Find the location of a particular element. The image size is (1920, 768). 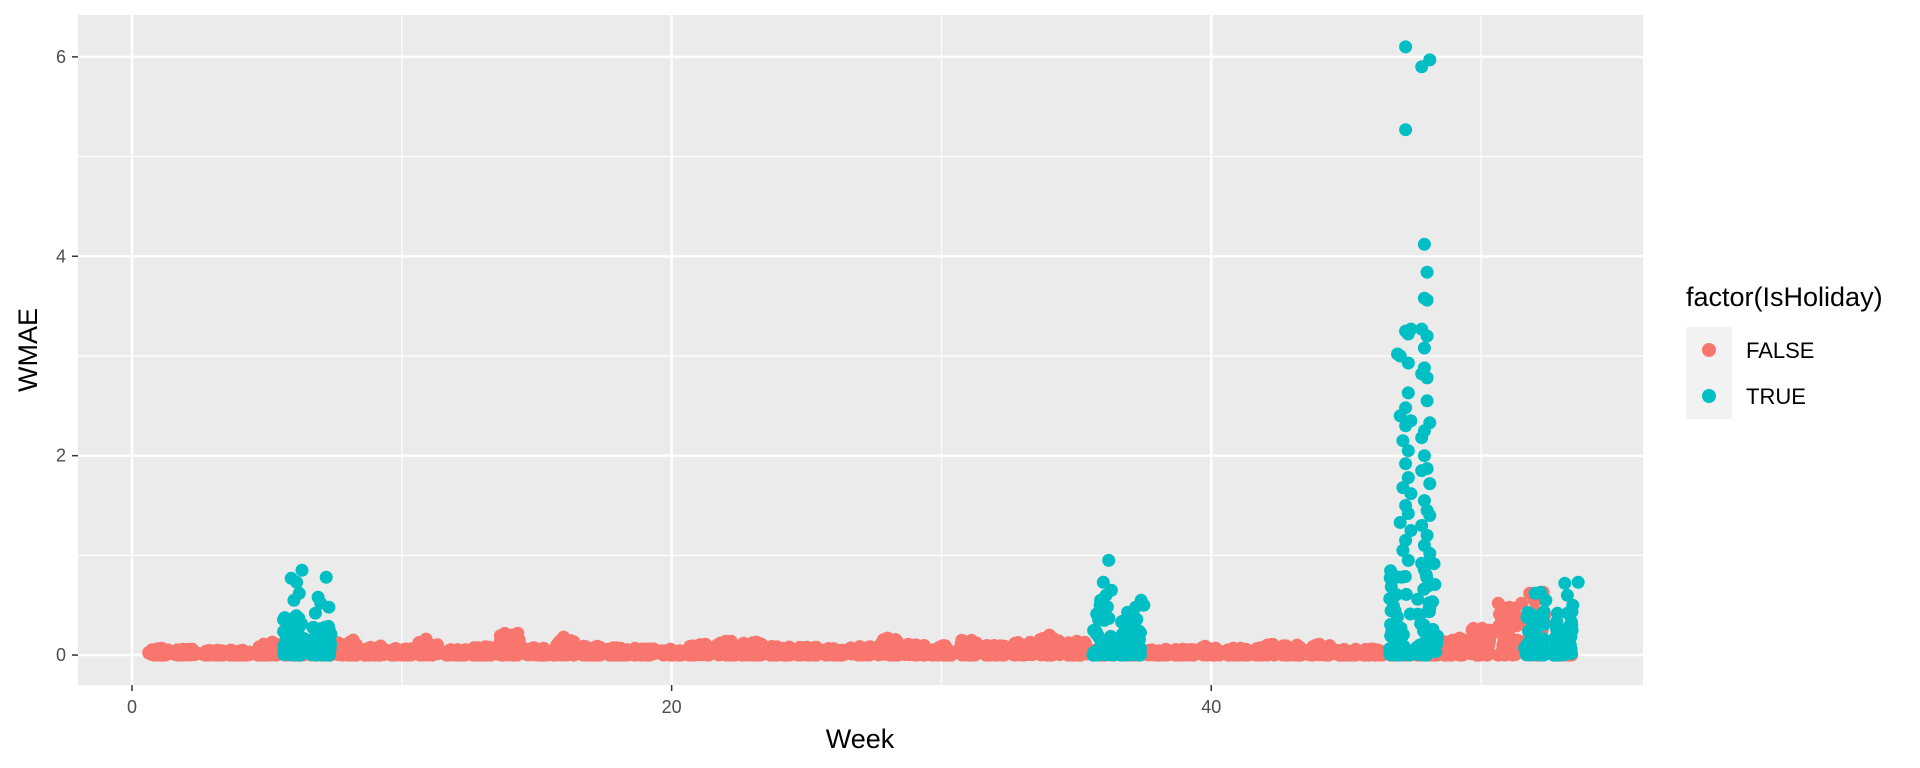

x-tick-label: 40 is located at coordinates (1211, 707).